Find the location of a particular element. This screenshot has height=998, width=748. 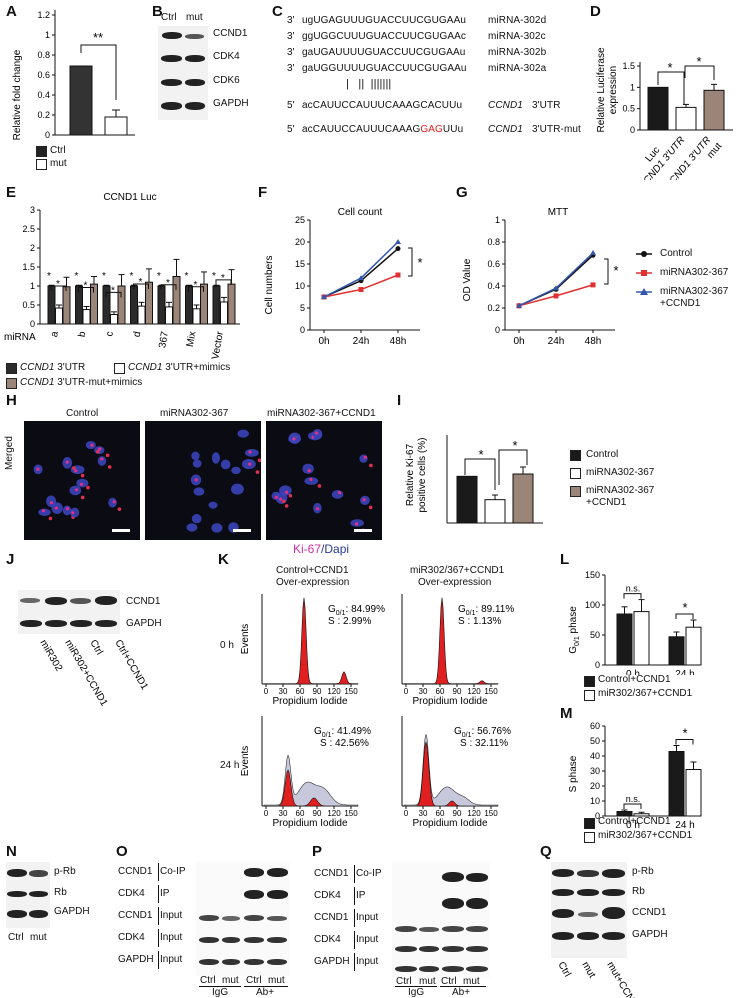

y-tick-label: 0.8 is located at coordinates (493, 242).